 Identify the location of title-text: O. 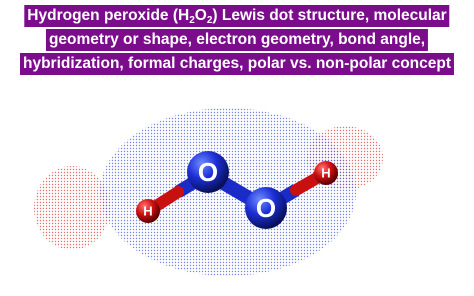
(200, 15).